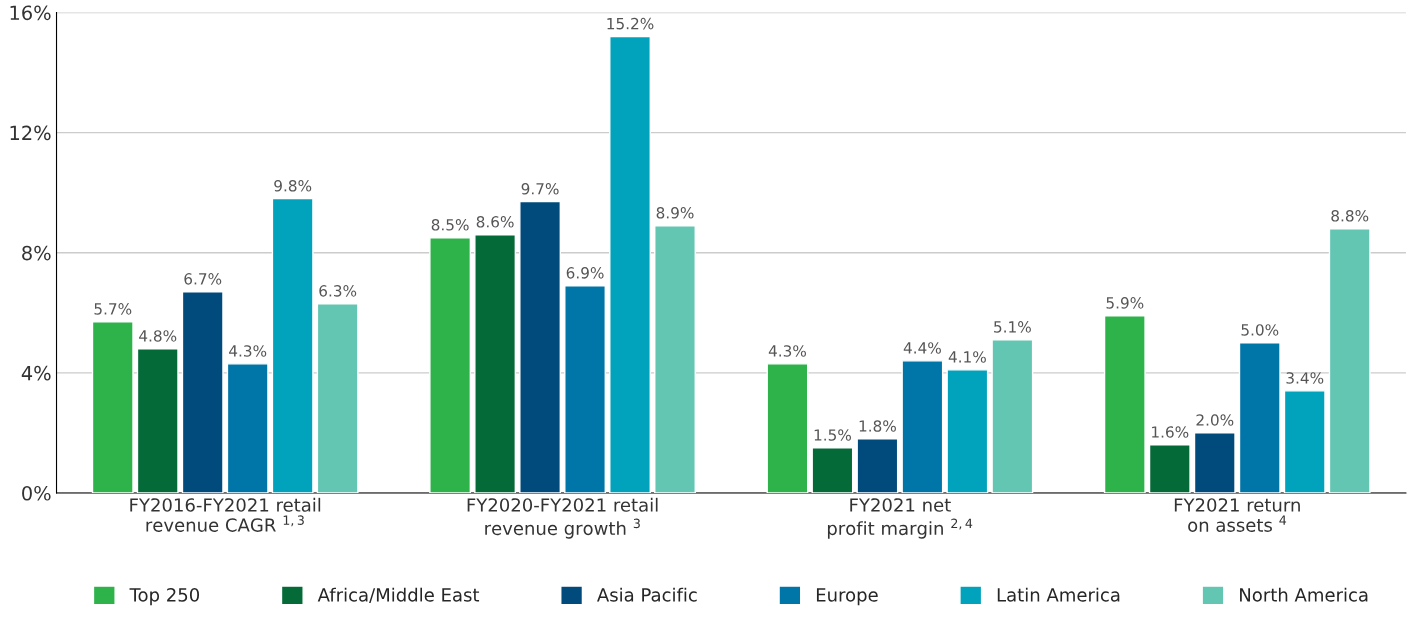  Describe the element at coordinates (36, 373) in the screenshot. I see `y-tick-label: 4%` at that location.